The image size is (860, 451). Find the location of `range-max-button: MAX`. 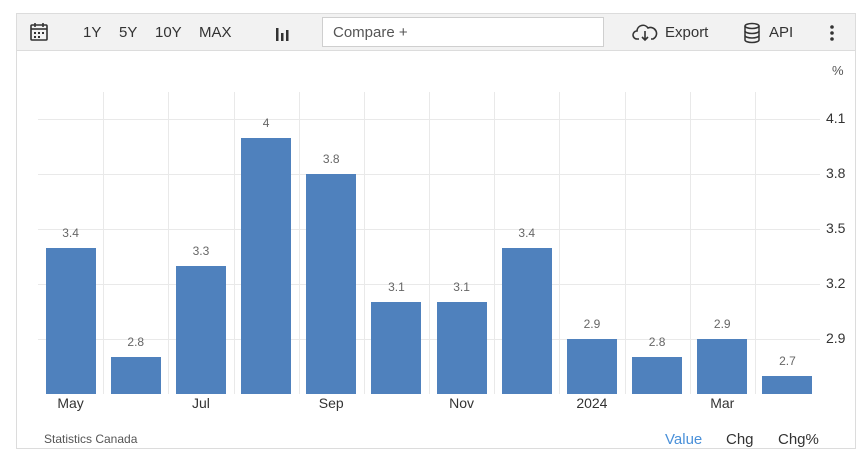

range-max-button: MAX is located at coordinates (215, 32).